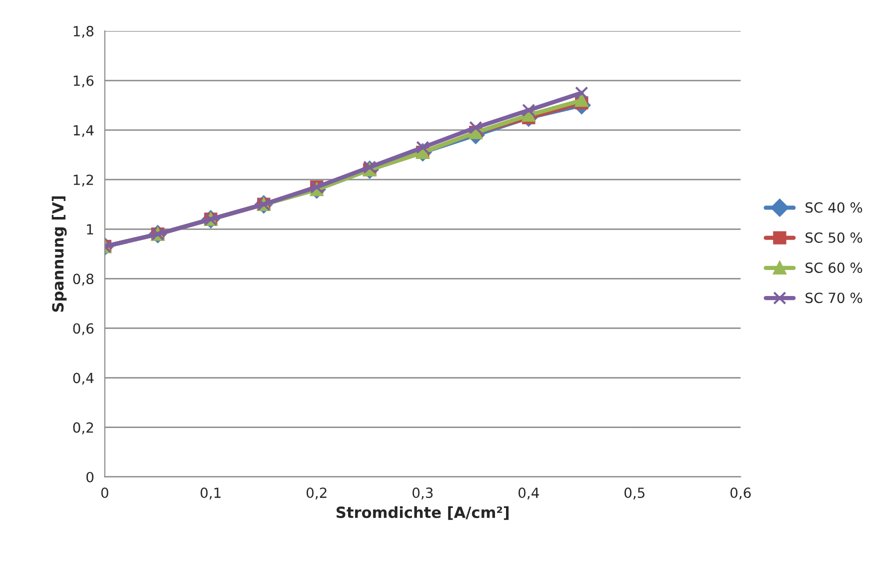 This screenshot has width=888, height=563. What do you see at coordinates (90, 229) in the screenshot?
I see `y-tick-label: 1` at bounding box center [90, 229].